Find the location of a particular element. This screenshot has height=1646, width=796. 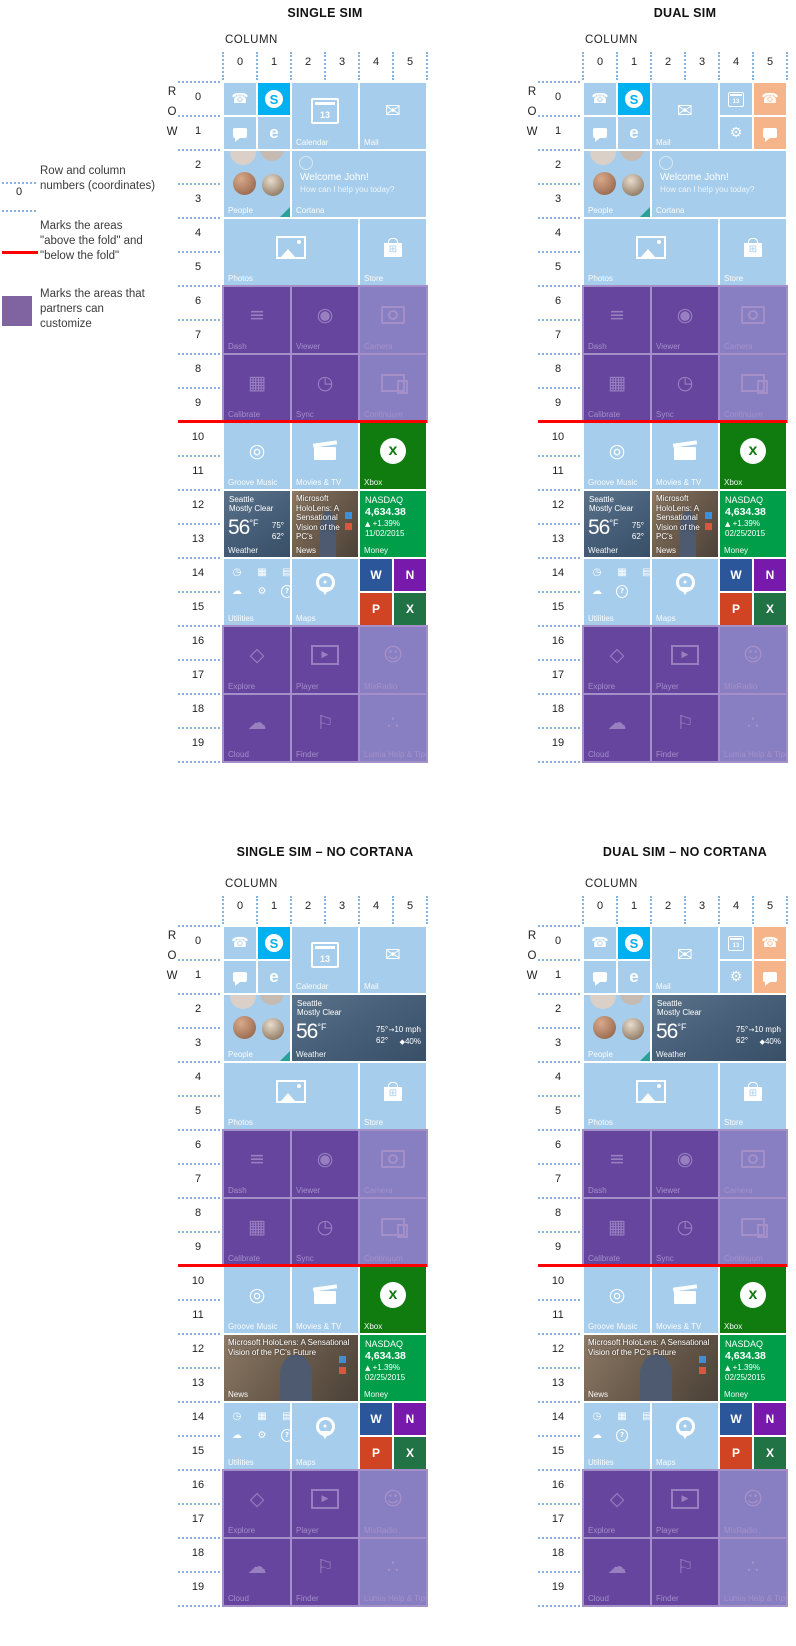

groove-icon: ◎ is located at coordinates (257, 450).